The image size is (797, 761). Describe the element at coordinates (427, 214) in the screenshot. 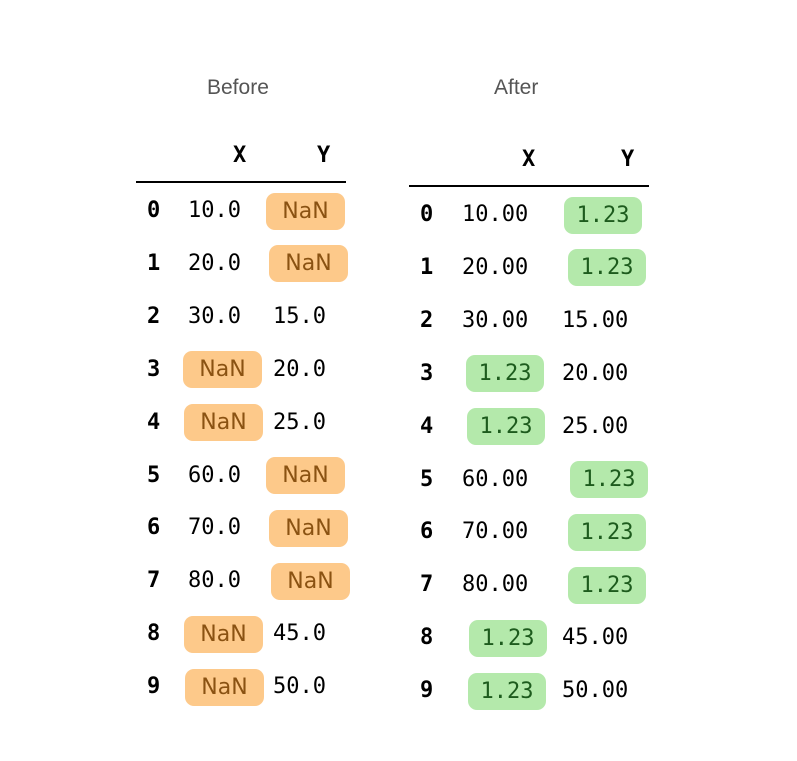

I see `after-row-index: 0` at that location.